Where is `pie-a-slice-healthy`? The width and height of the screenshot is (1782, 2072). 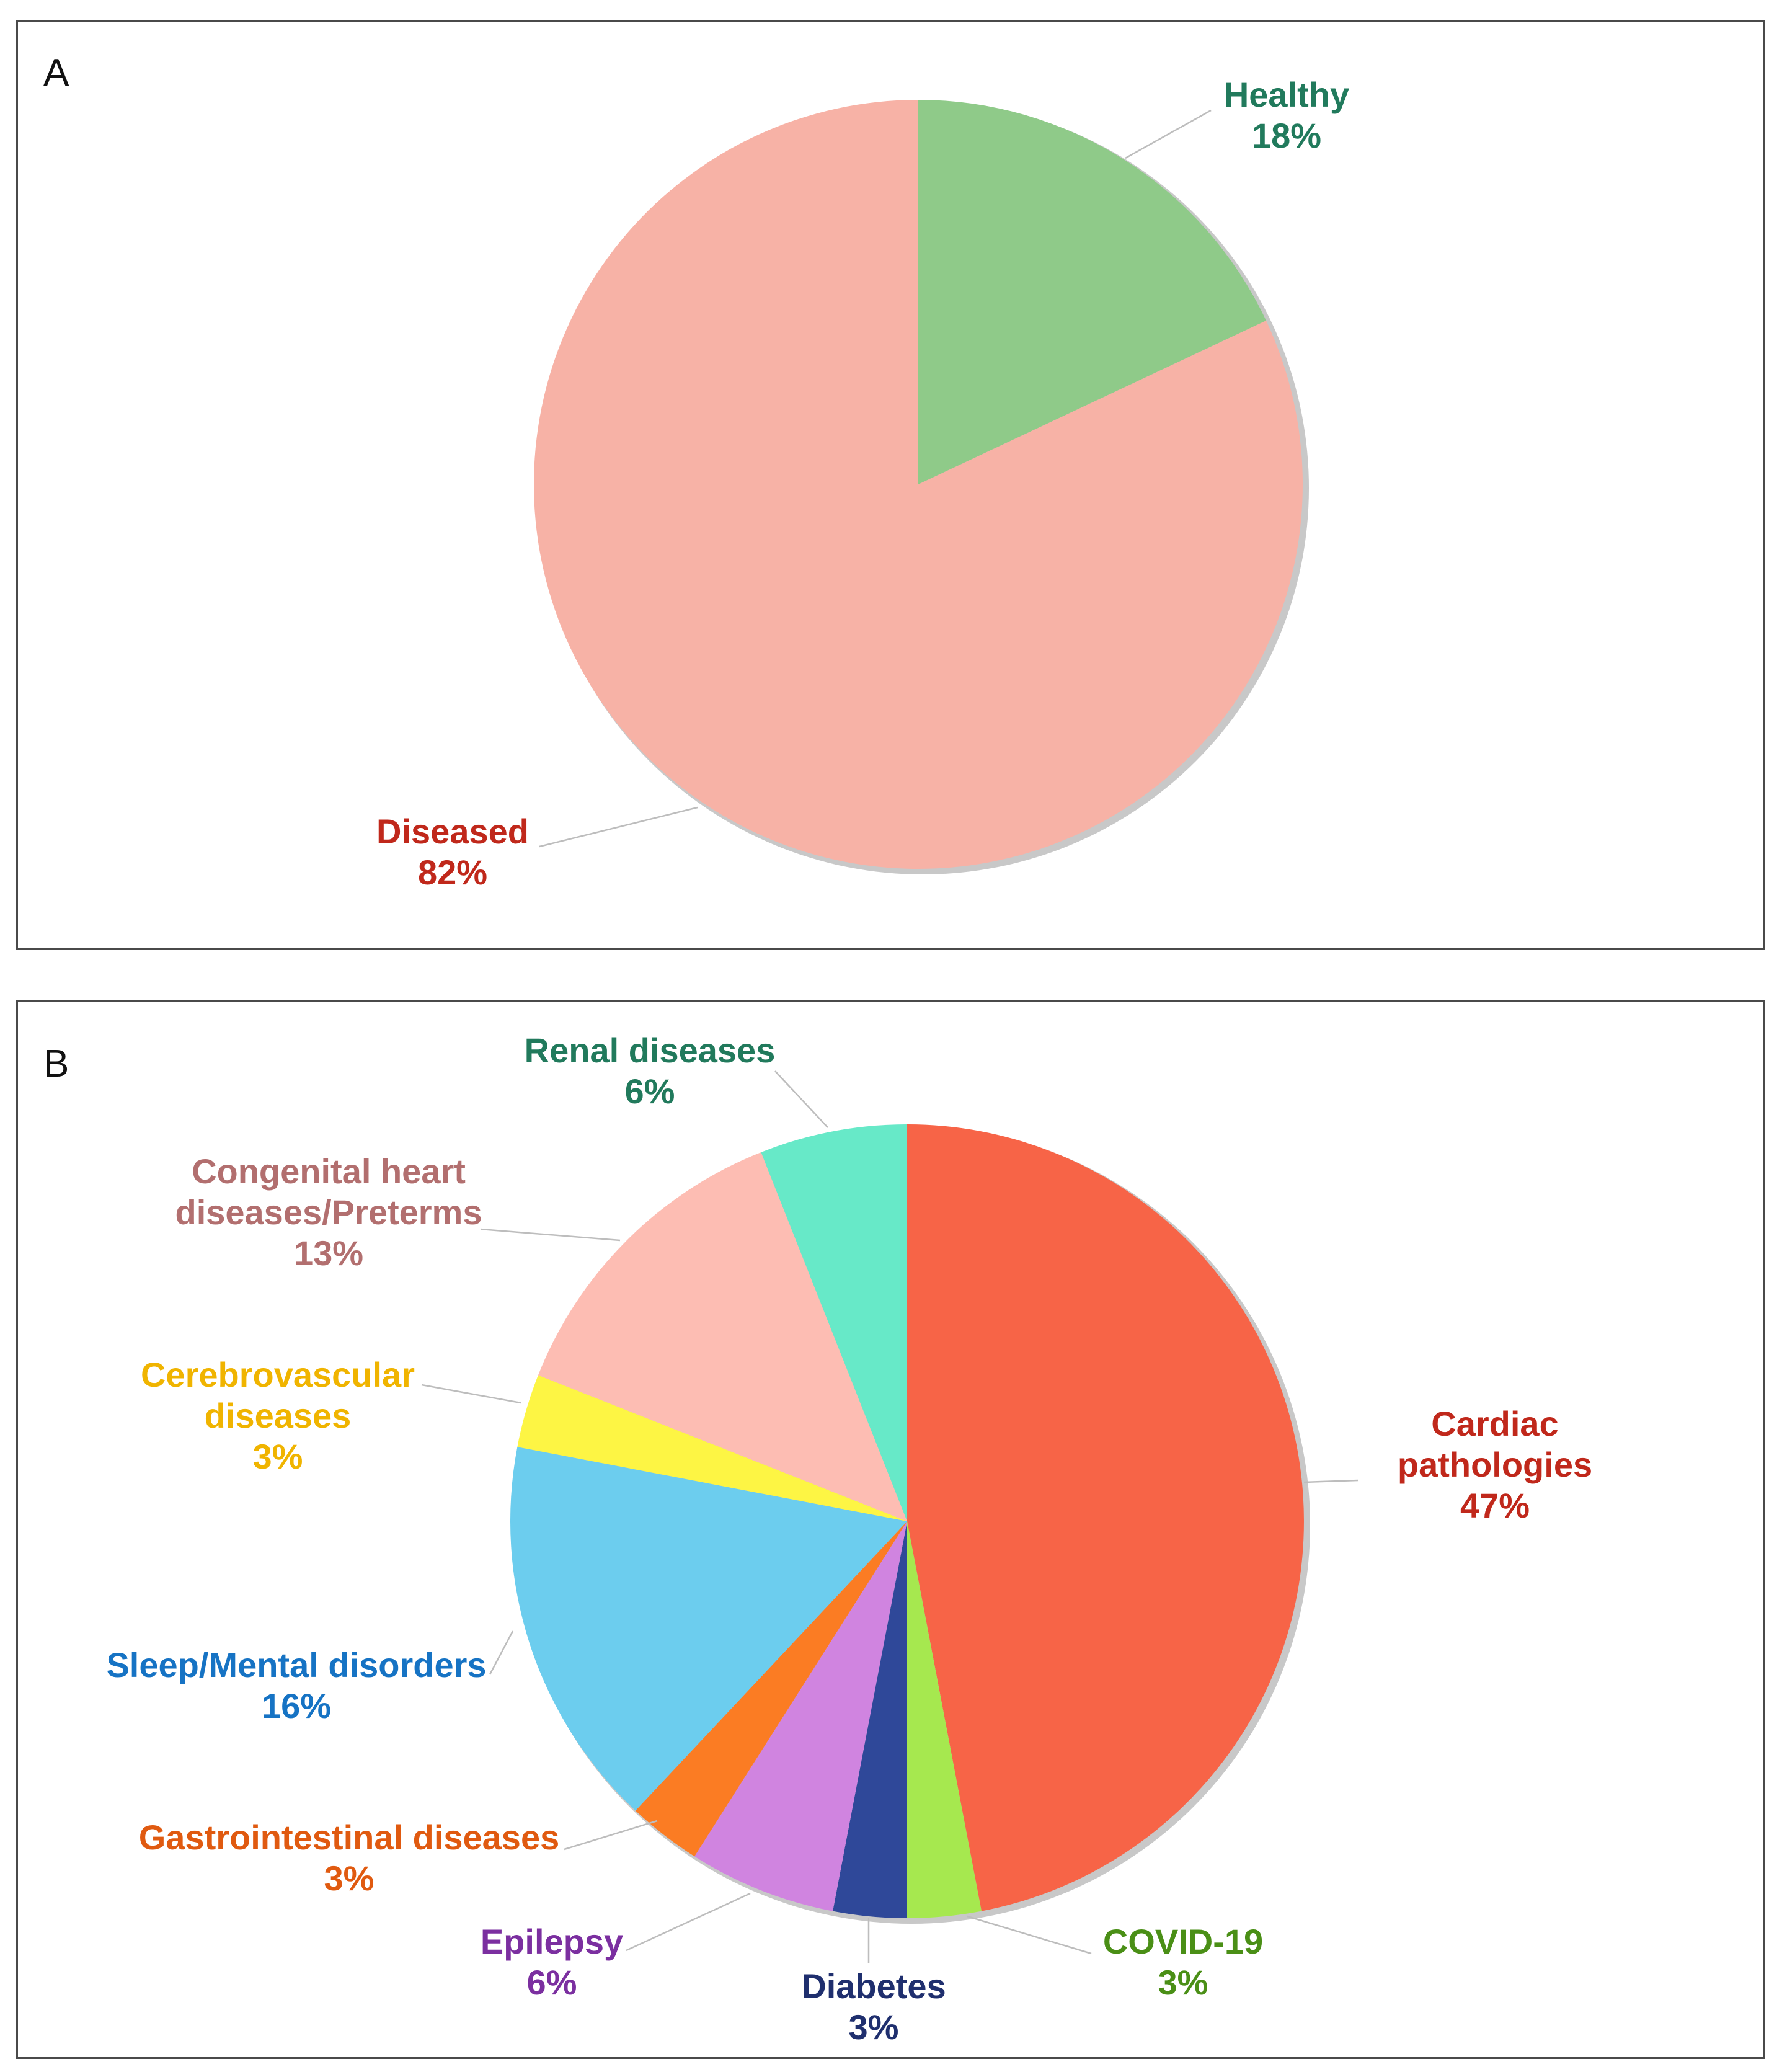 pie-a-slice-healthy is located at coordinates (1092, 292).